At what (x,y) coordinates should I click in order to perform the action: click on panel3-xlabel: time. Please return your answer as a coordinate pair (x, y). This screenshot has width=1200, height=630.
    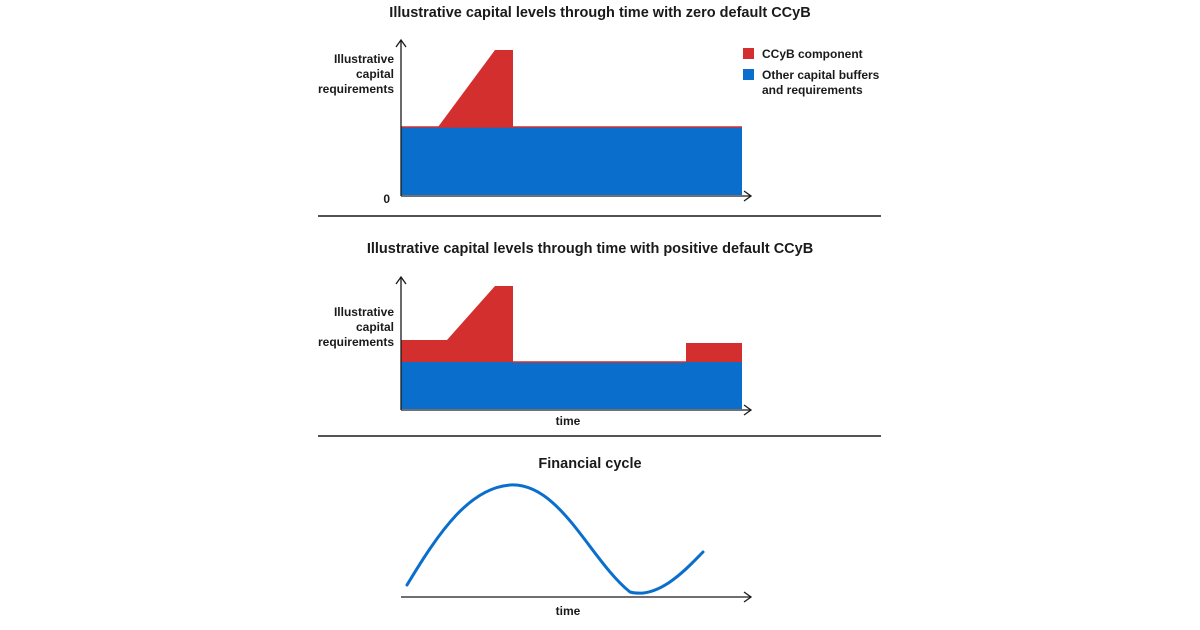
    Looking at the image, I should click on (568, 611).